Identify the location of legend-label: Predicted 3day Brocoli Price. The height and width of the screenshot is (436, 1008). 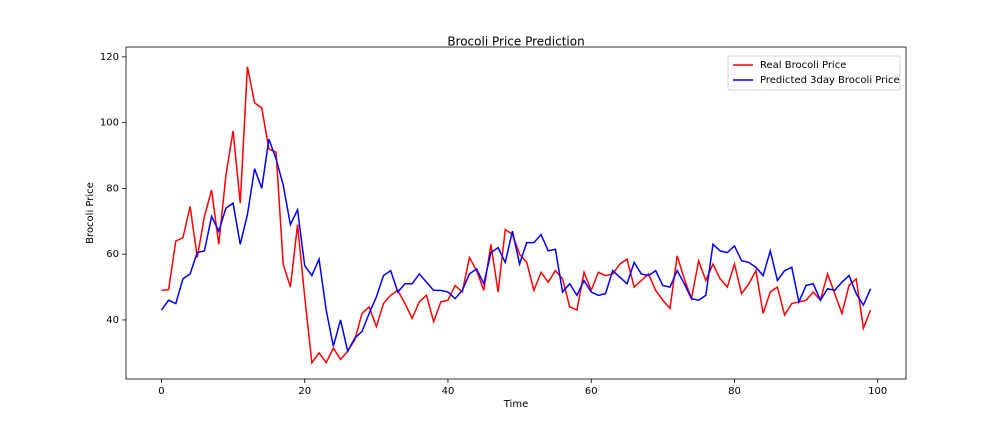
(830, 80).